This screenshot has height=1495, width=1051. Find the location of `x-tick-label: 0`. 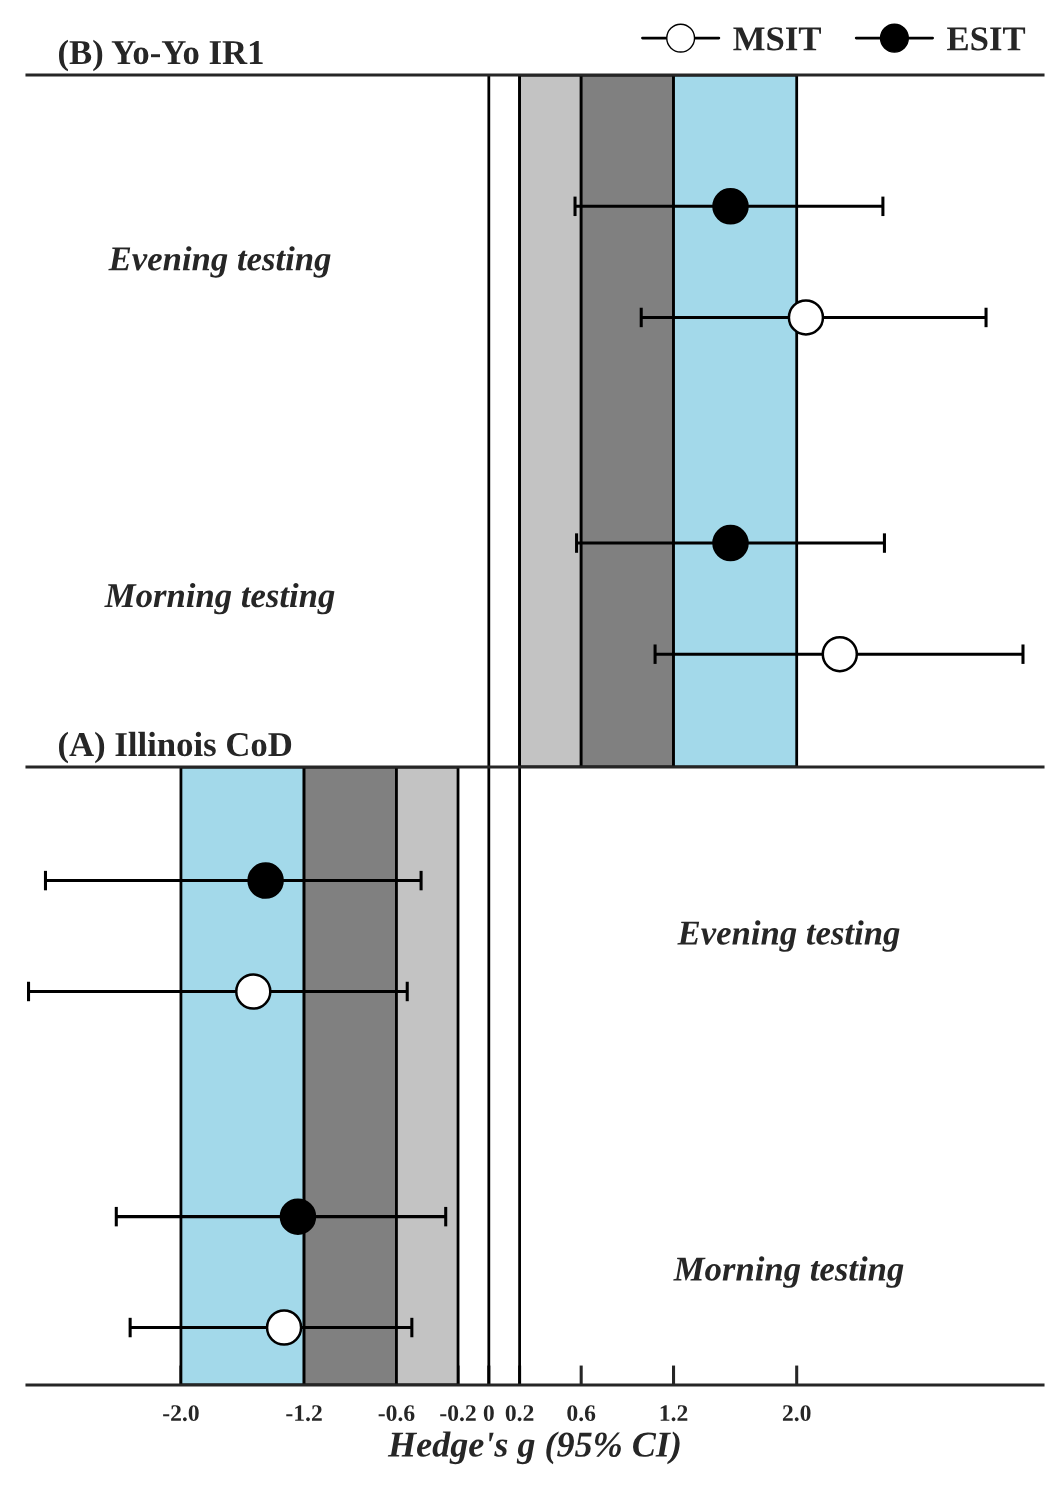

x-tick-label: 0 is located at coordinates (488, 1413).